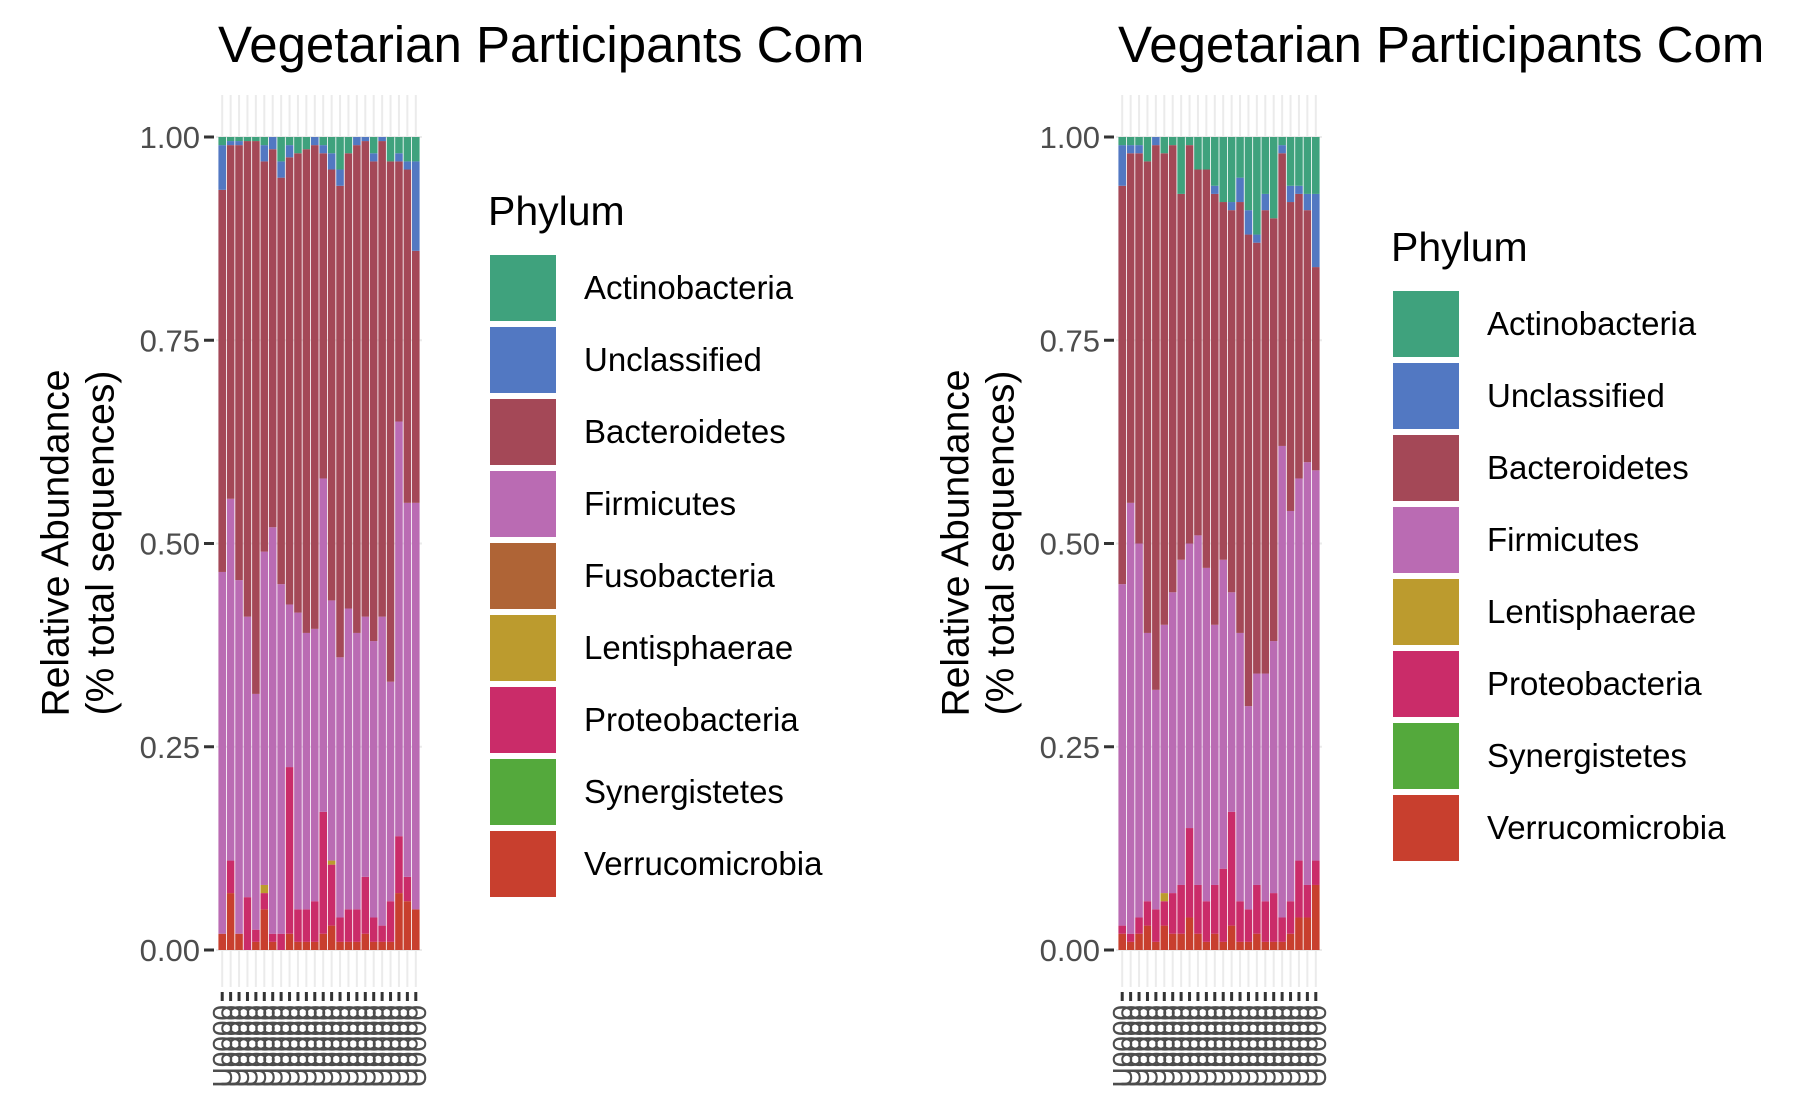  What do you see at coordinates (1426, 756) in the screenshot?
I see `legend-swatch-synergistetes` at bounding box center [1426, 756].